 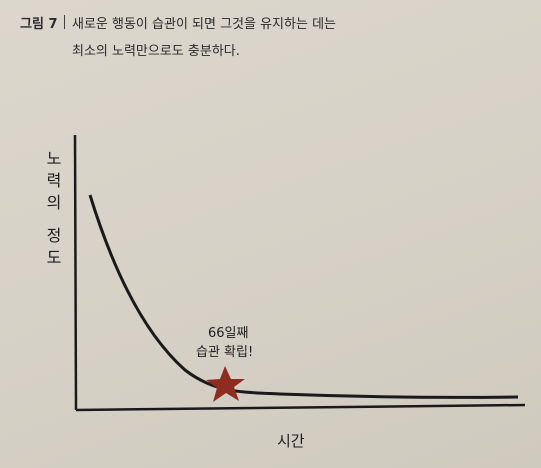 What do you see at coordinates (64, 22) in the screenshot?
I see `separator` at bounding box center [64, 22].